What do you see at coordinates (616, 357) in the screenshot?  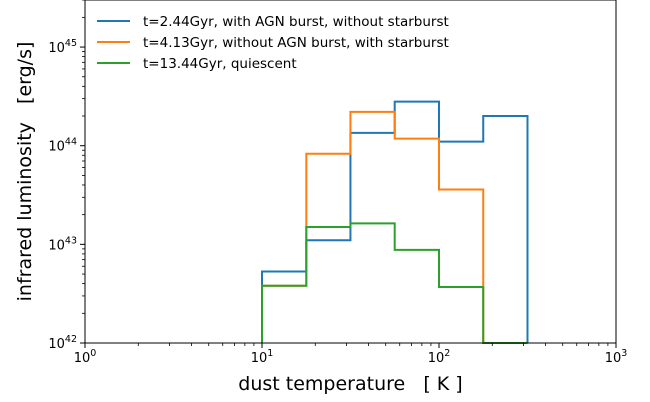 I see `x-tick-label: 10³` at bounding box center [616, 357].